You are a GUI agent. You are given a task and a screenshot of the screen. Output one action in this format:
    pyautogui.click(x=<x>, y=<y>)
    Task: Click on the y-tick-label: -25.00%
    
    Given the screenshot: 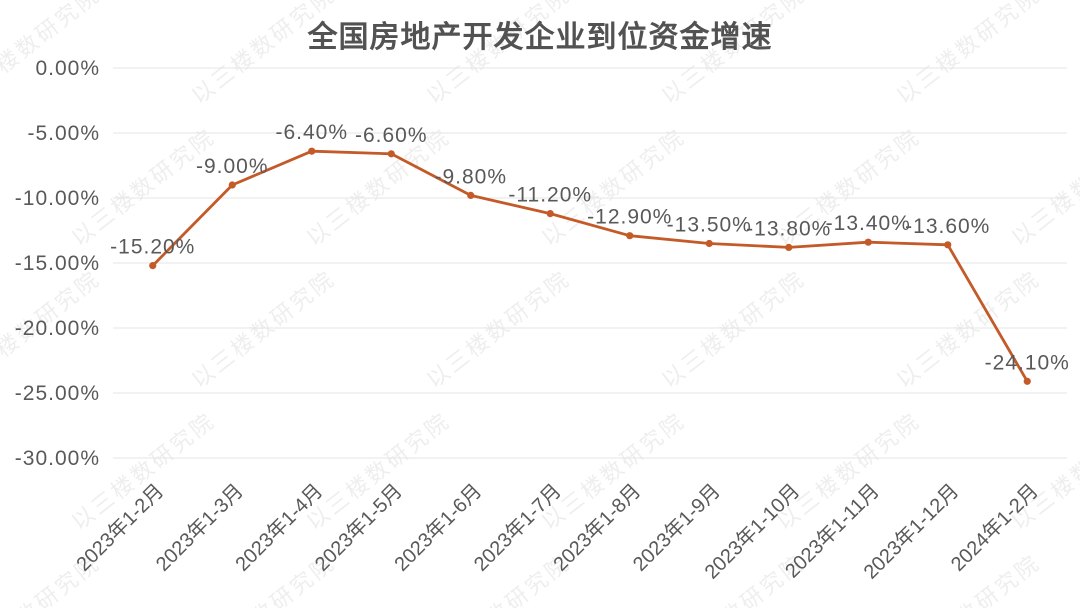 What is the action you would take?
    pyautogui.click(x=57, y=393)
    